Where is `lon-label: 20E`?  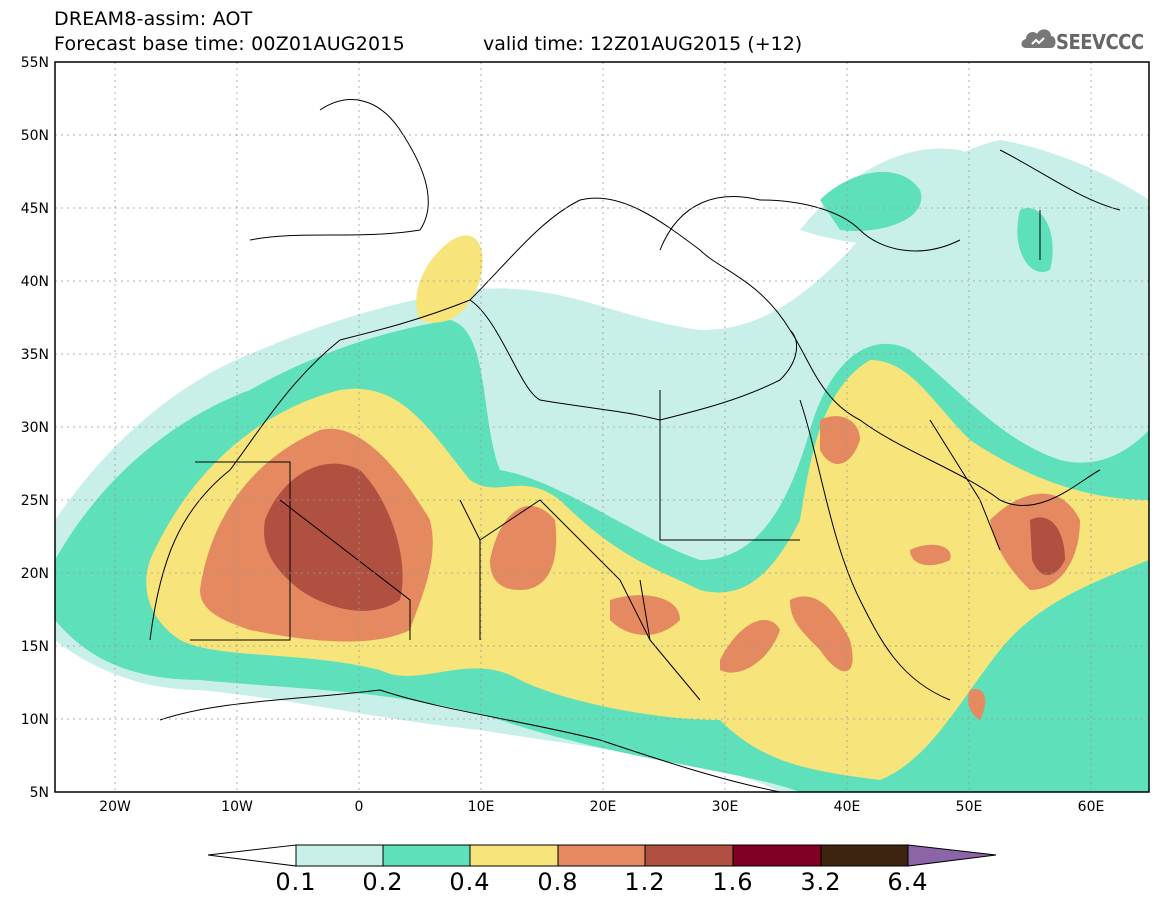 lon-label: 20E is located at coordinates (603, 807).